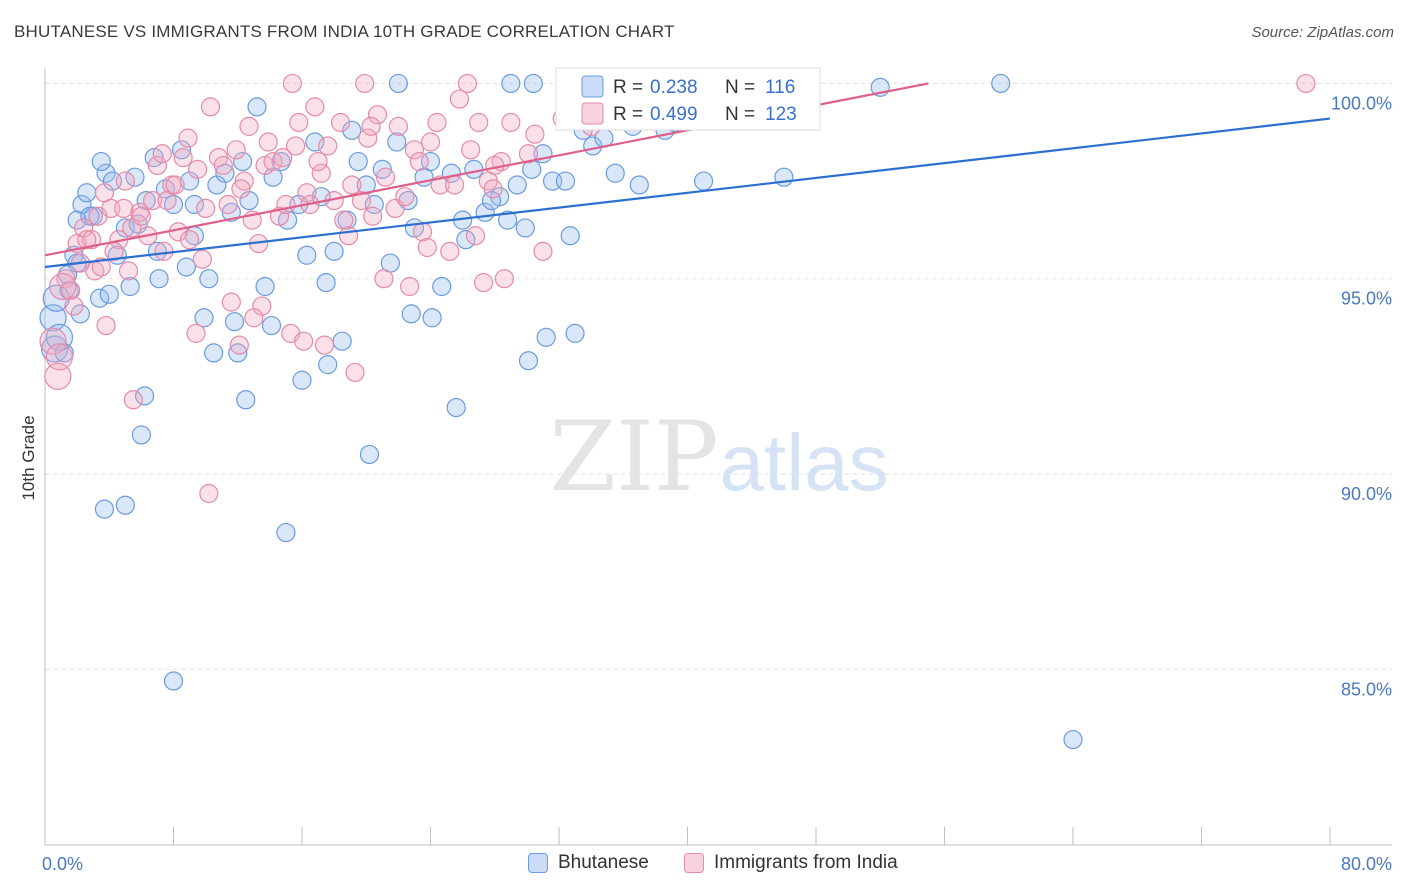 The image size is (1406, 892). I want to click on legend-r-value-0: 0.238, so click(674, 87).